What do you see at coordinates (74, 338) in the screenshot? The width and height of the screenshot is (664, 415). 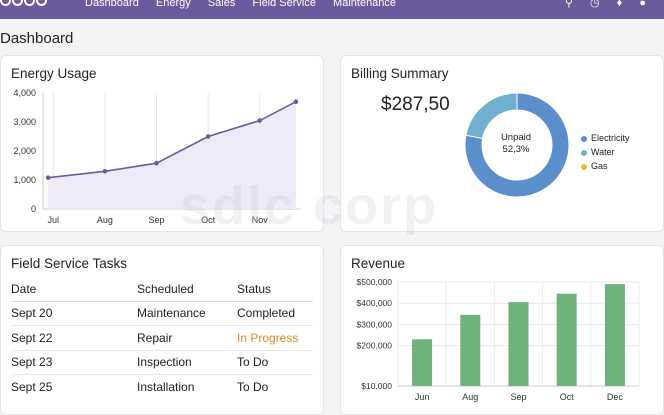 I see `cell-date: Sept 22` at bounding box center [74, 338].